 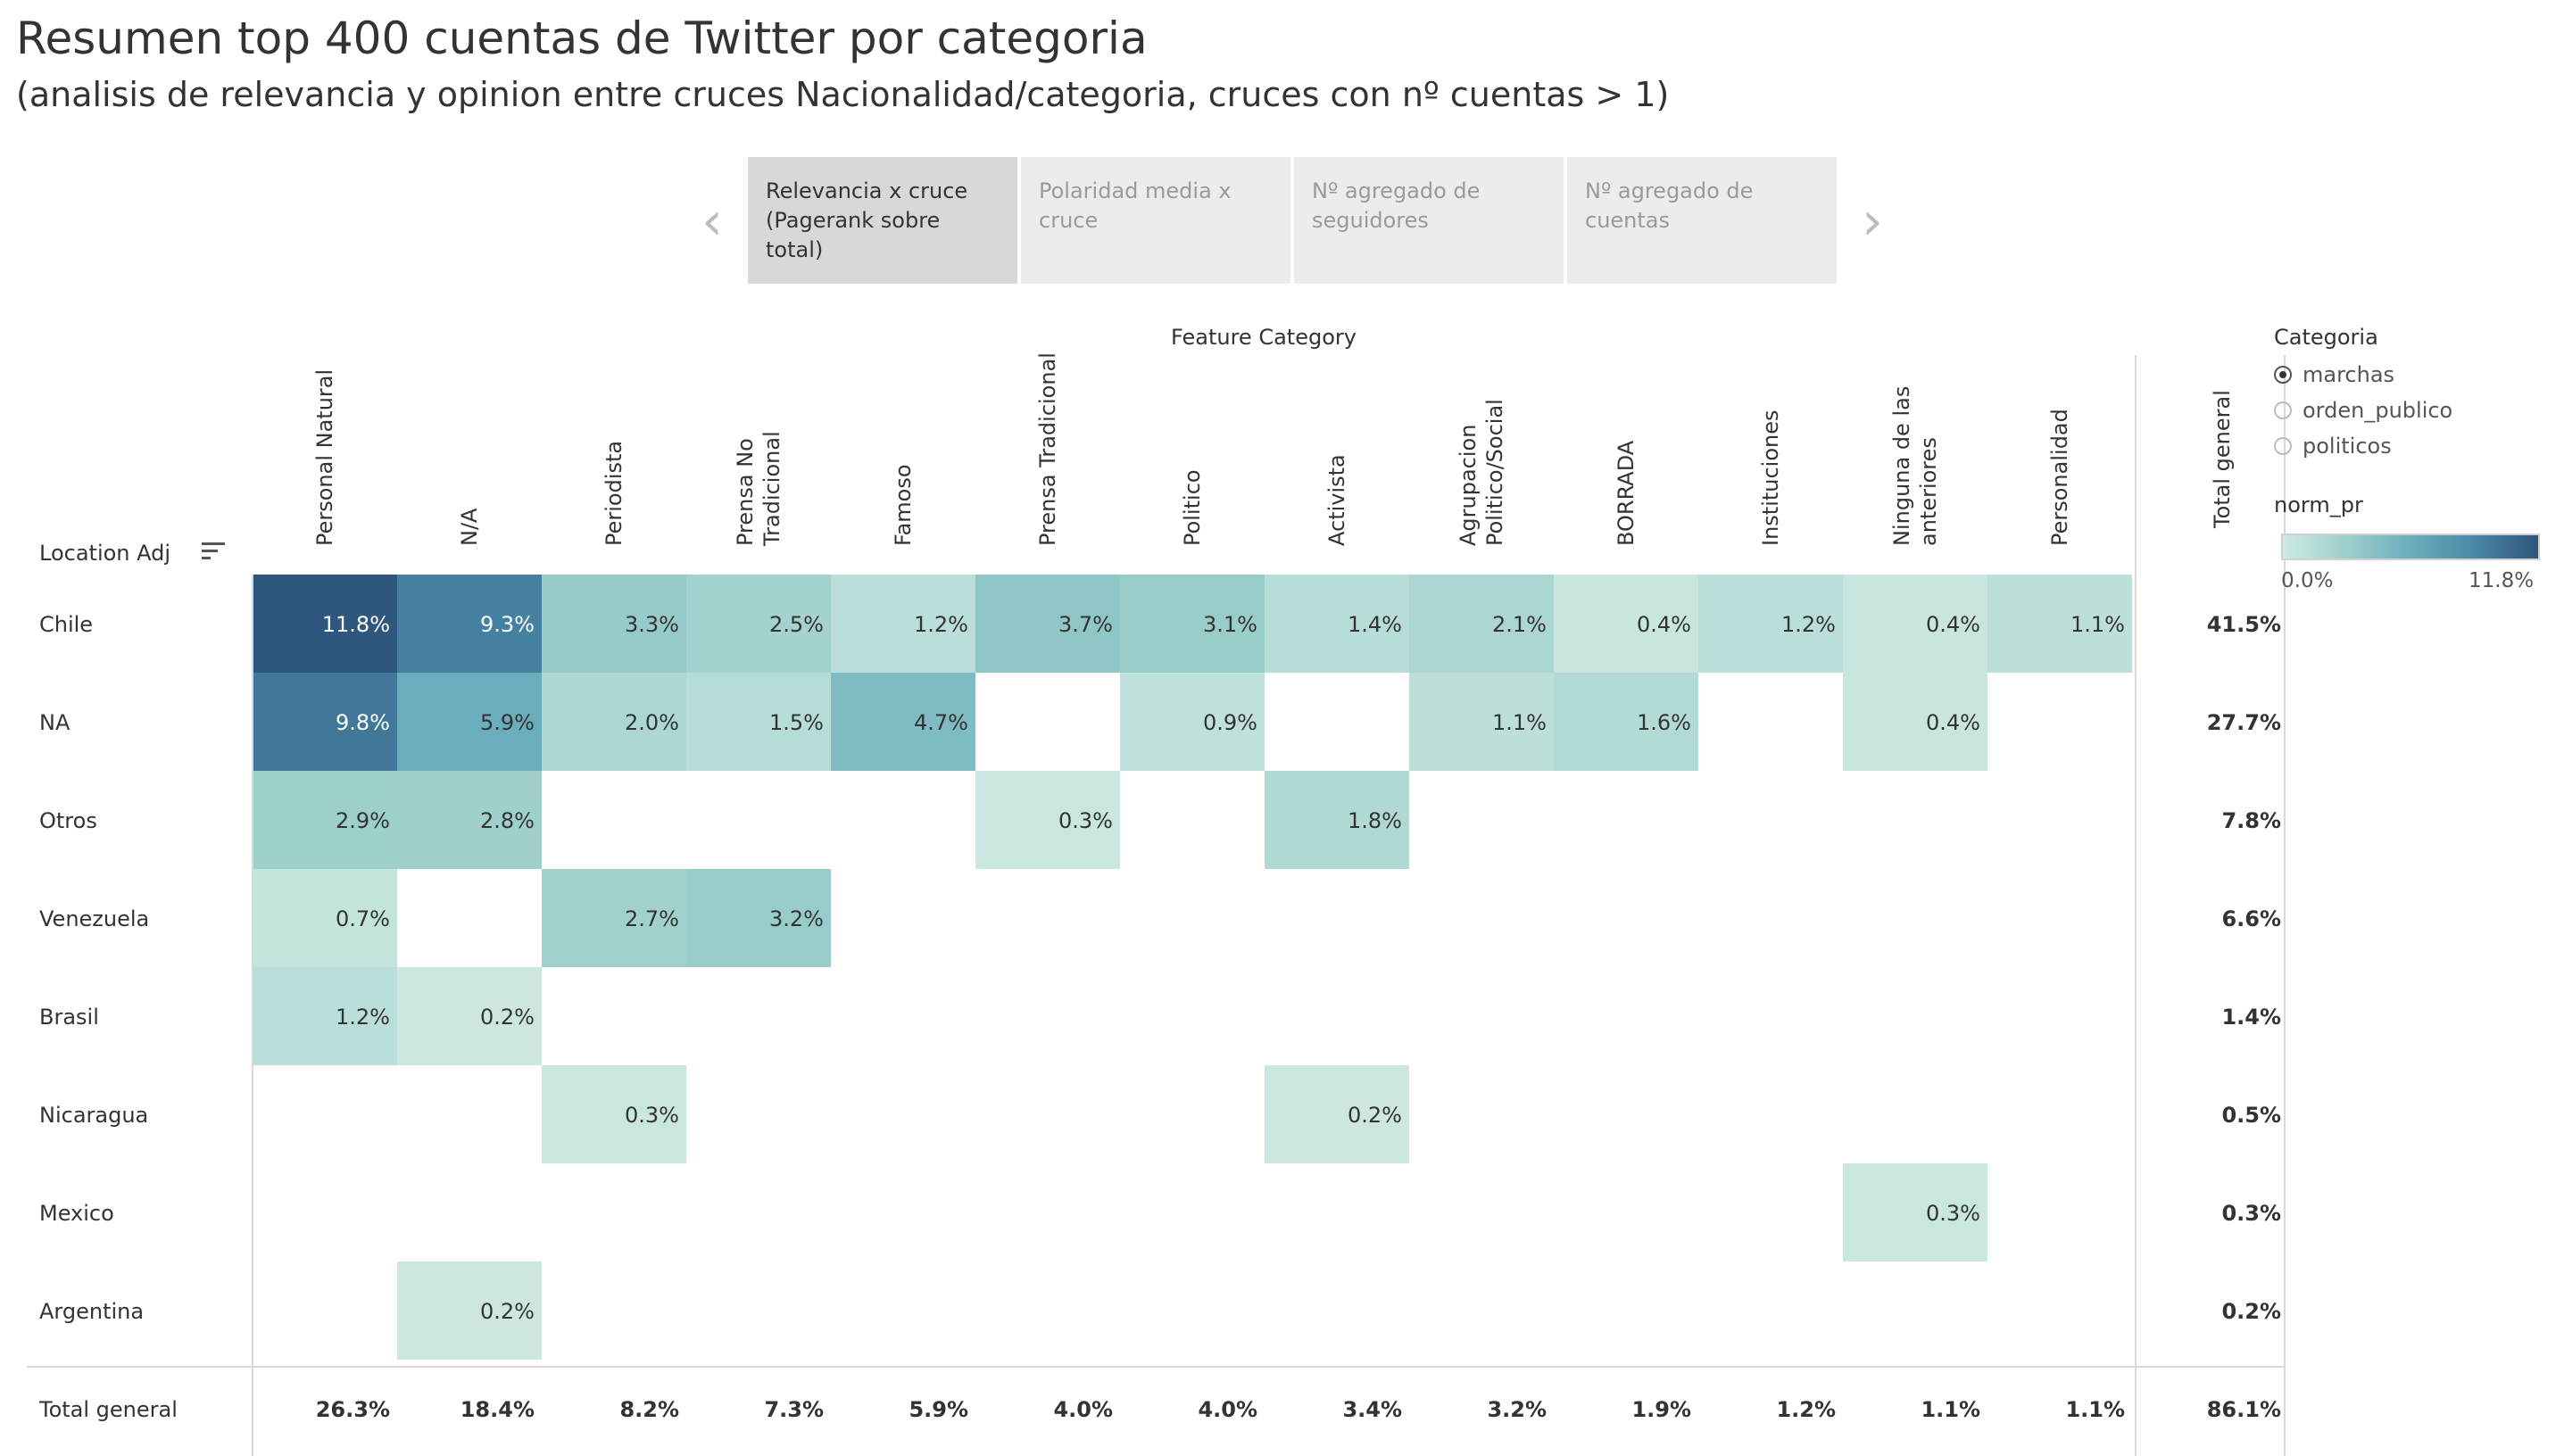 I want to click on column-total-value: 3.2%, so click(x=1517, y=1409).